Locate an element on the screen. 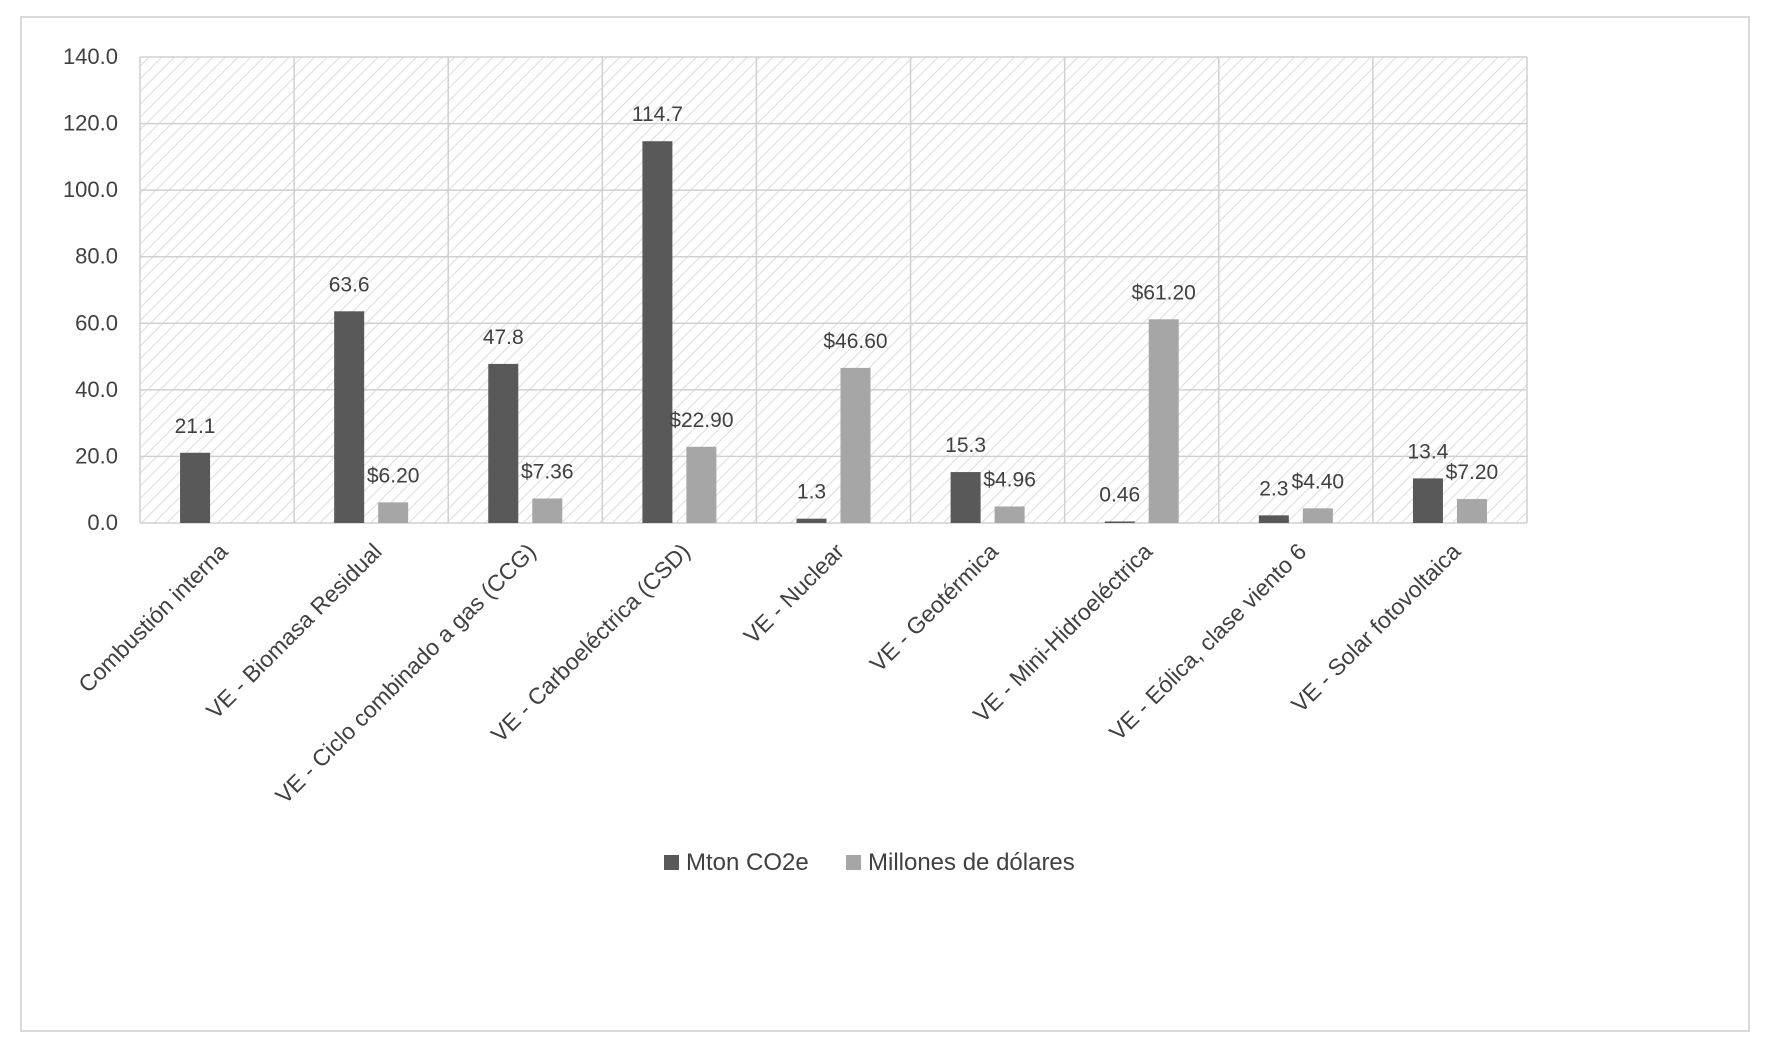 This screenshot has height=1048, width=1772. y-tick-label: 100.0 is located at coordinates (90, 189).